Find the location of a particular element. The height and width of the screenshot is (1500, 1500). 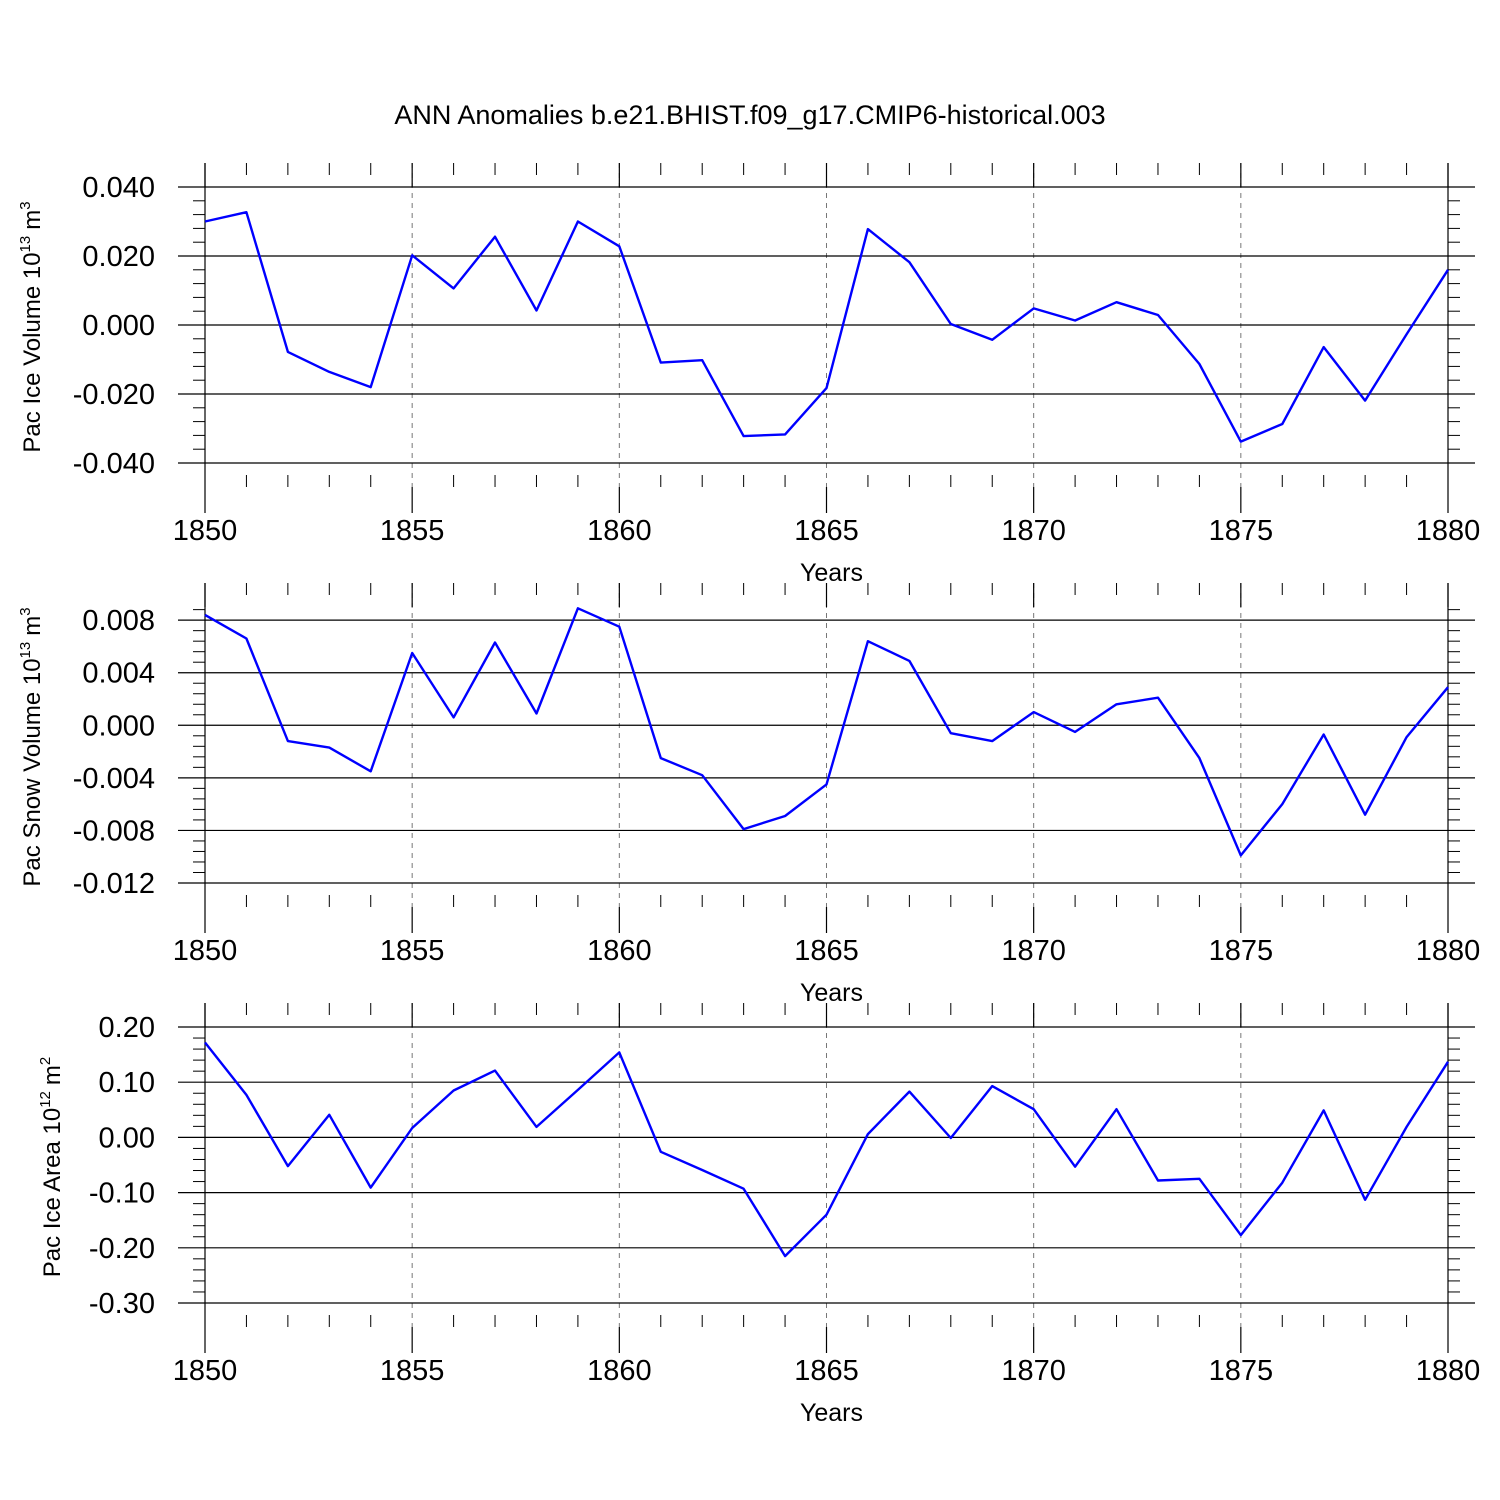

y-tick-label: 0.040 is located at coordinates (118, 188).